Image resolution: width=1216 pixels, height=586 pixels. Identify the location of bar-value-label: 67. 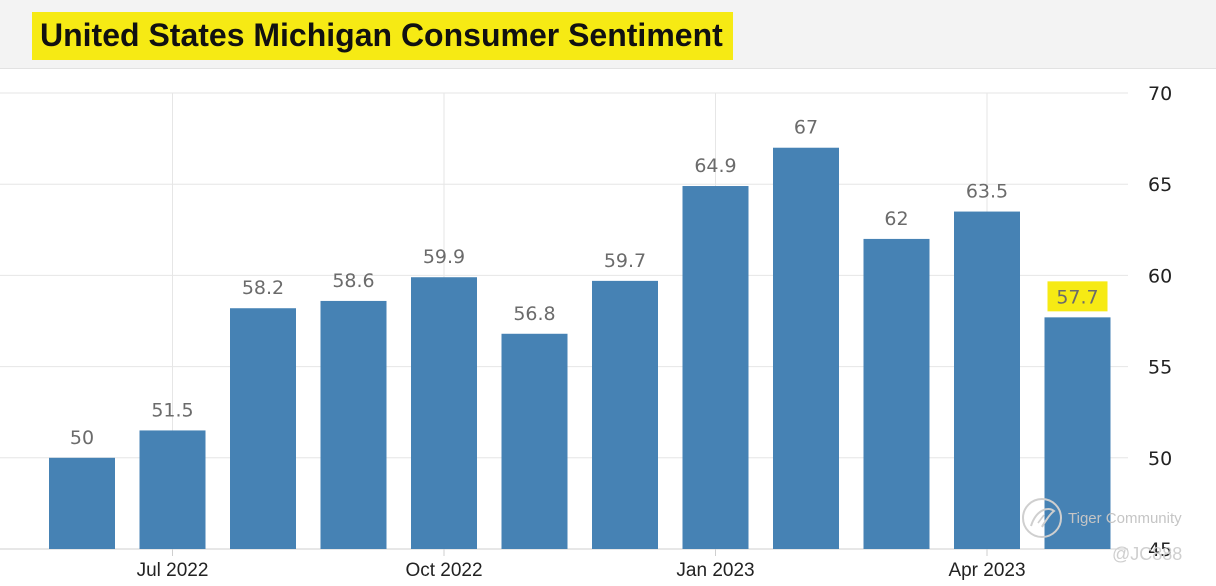
(806, 128).